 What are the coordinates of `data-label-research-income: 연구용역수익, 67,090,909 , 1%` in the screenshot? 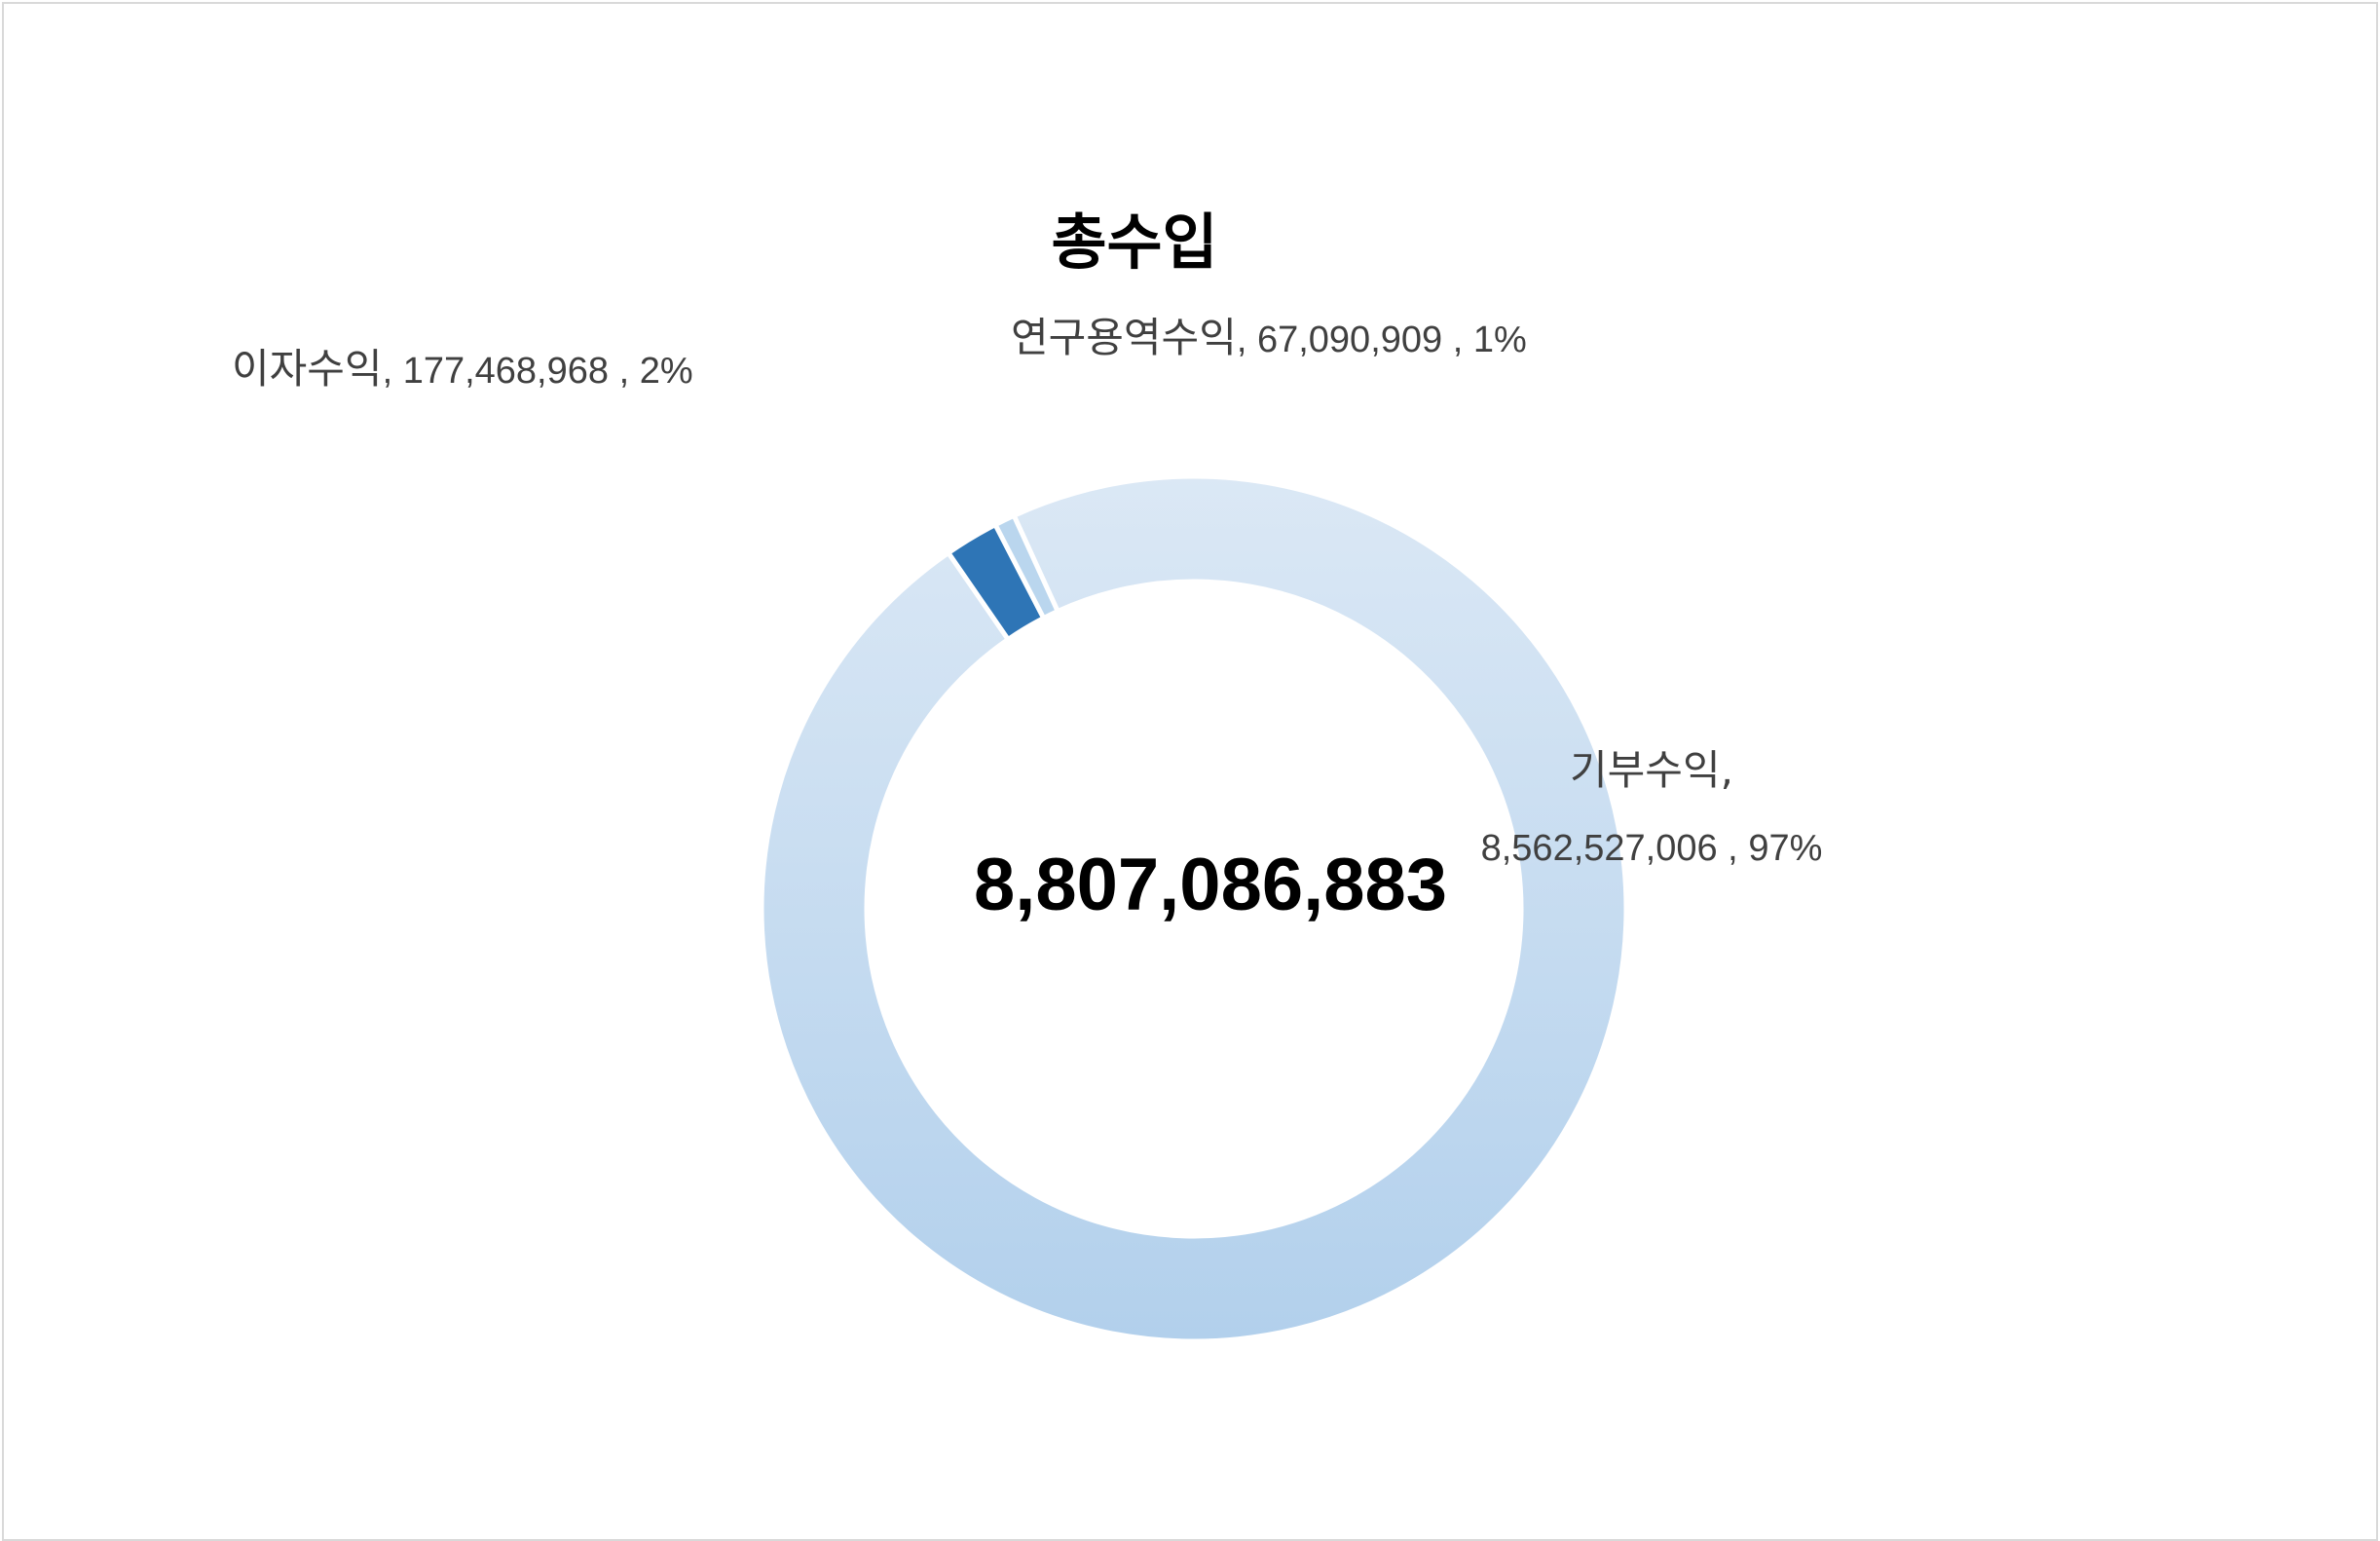 It's located at (1269, 337).